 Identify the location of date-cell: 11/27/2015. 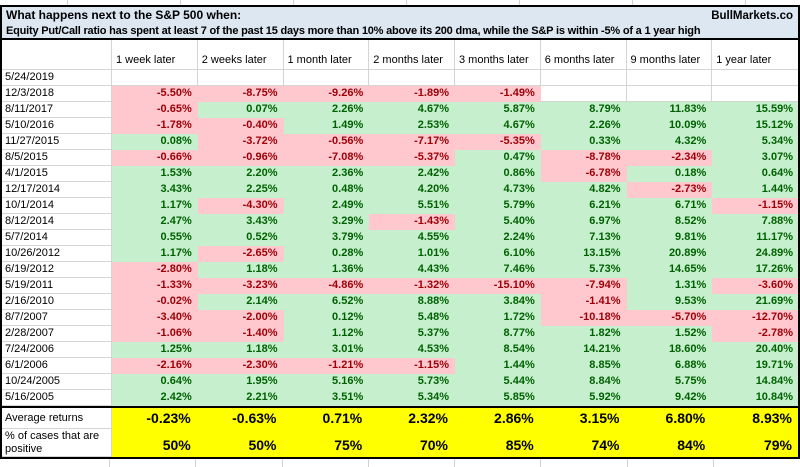
(57, 142).